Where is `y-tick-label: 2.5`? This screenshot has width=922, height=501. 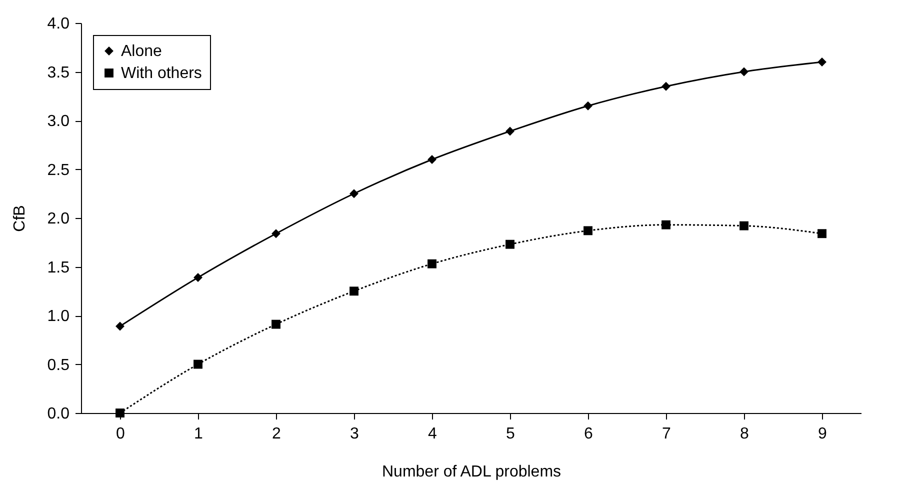 y-tick-label: 2.5 is located at coordinates (58, 170).